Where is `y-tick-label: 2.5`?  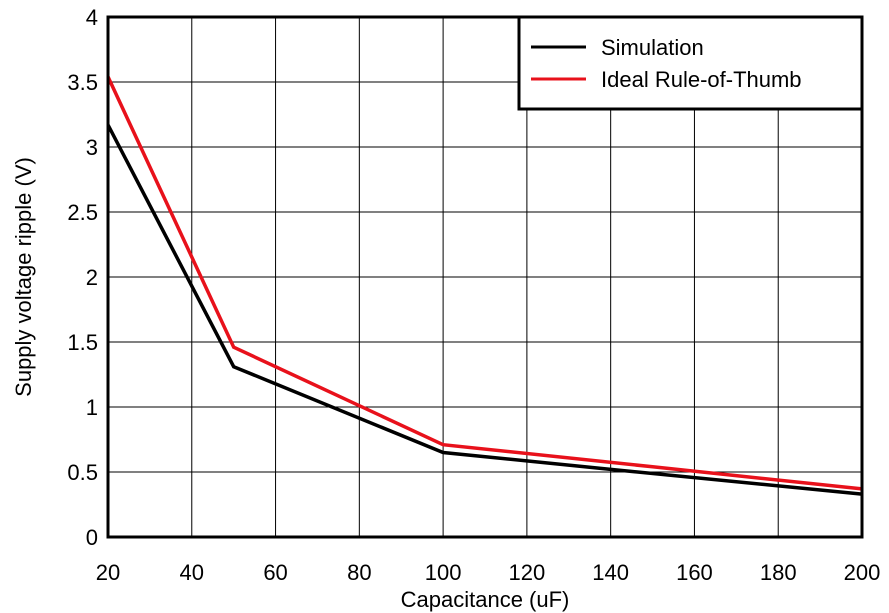
y-tick-label: 2.5 is located at coordinates (82, 212).